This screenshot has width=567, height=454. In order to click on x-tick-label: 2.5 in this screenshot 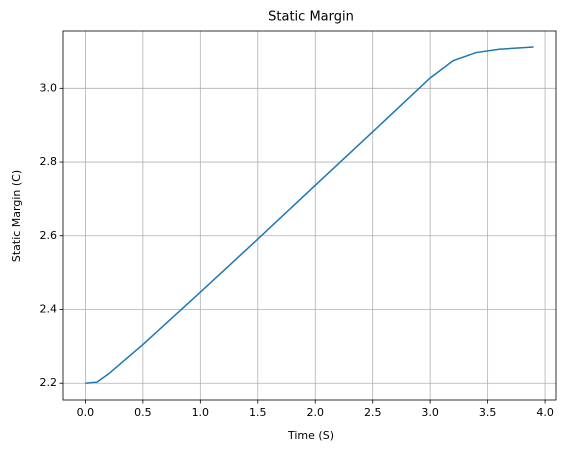, I will do `click(373, 412)`.